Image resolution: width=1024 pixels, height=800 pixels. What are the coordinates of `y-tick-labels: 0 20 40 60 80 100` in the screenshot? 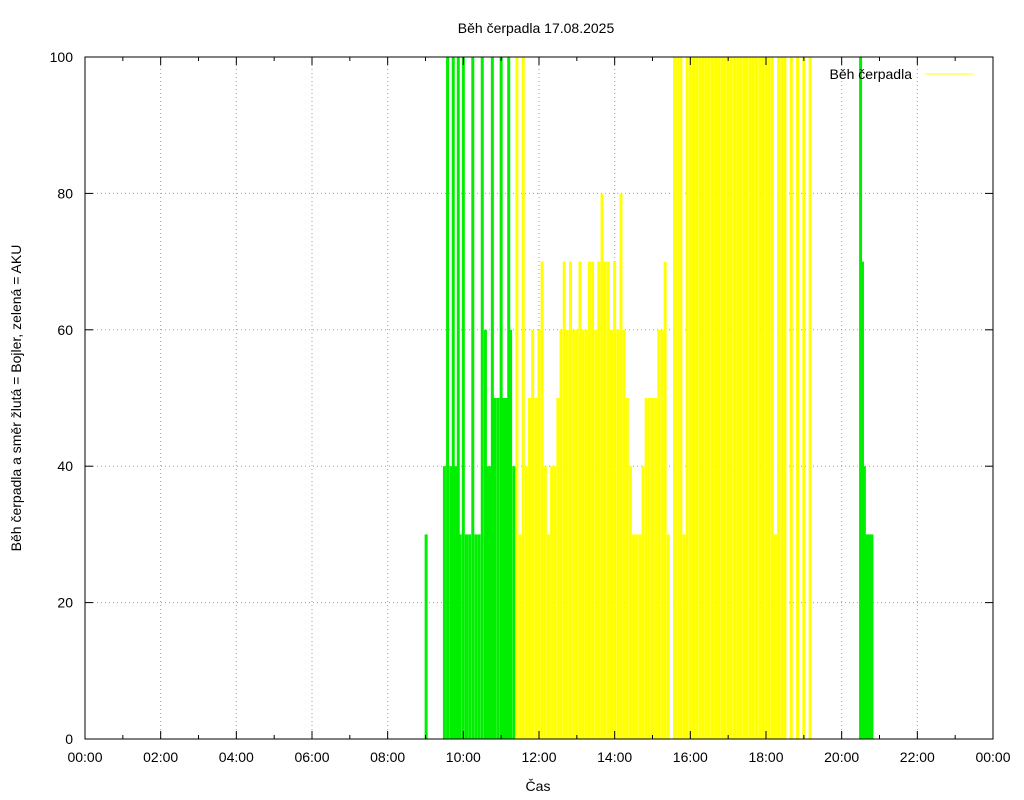 It's located at (62, 398).